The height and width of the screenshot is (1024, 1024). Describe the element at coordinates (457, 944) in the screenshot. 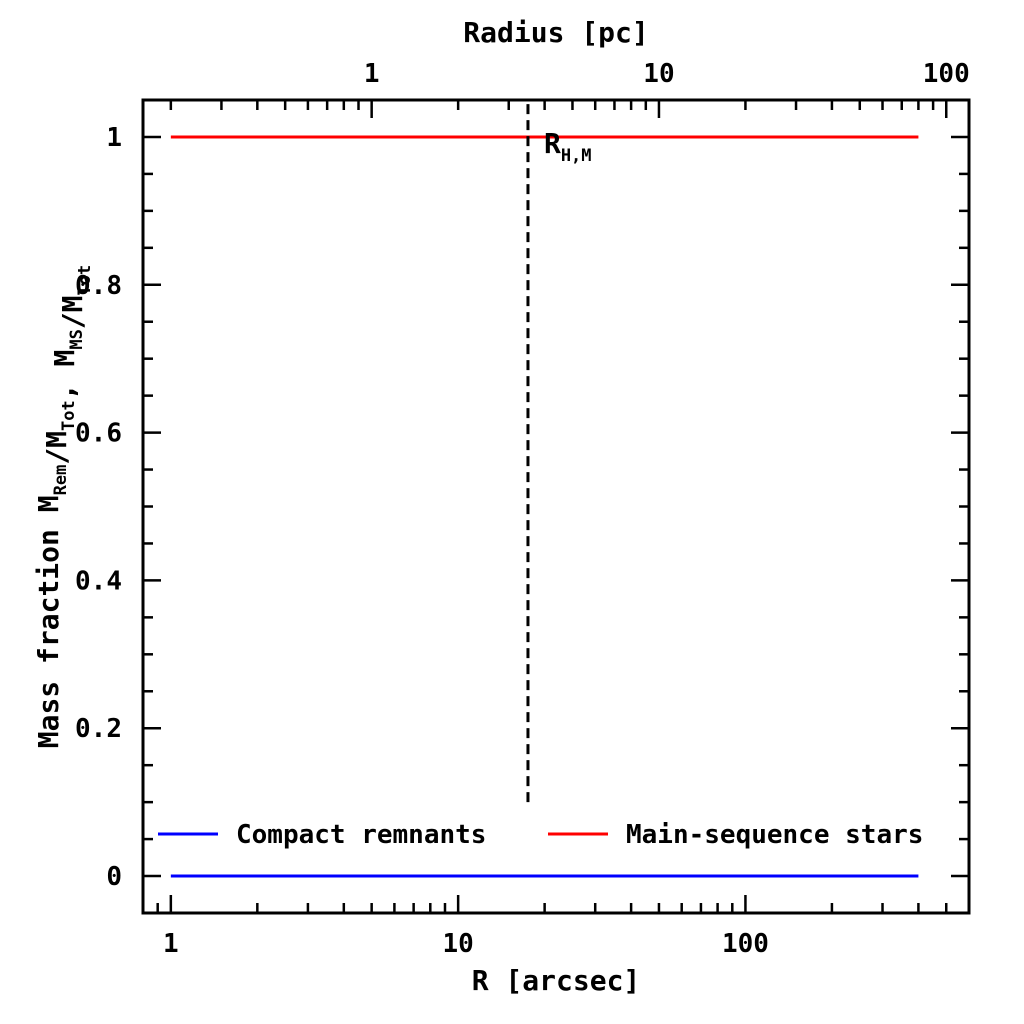

I see `x-tick-label: 10` at that location.